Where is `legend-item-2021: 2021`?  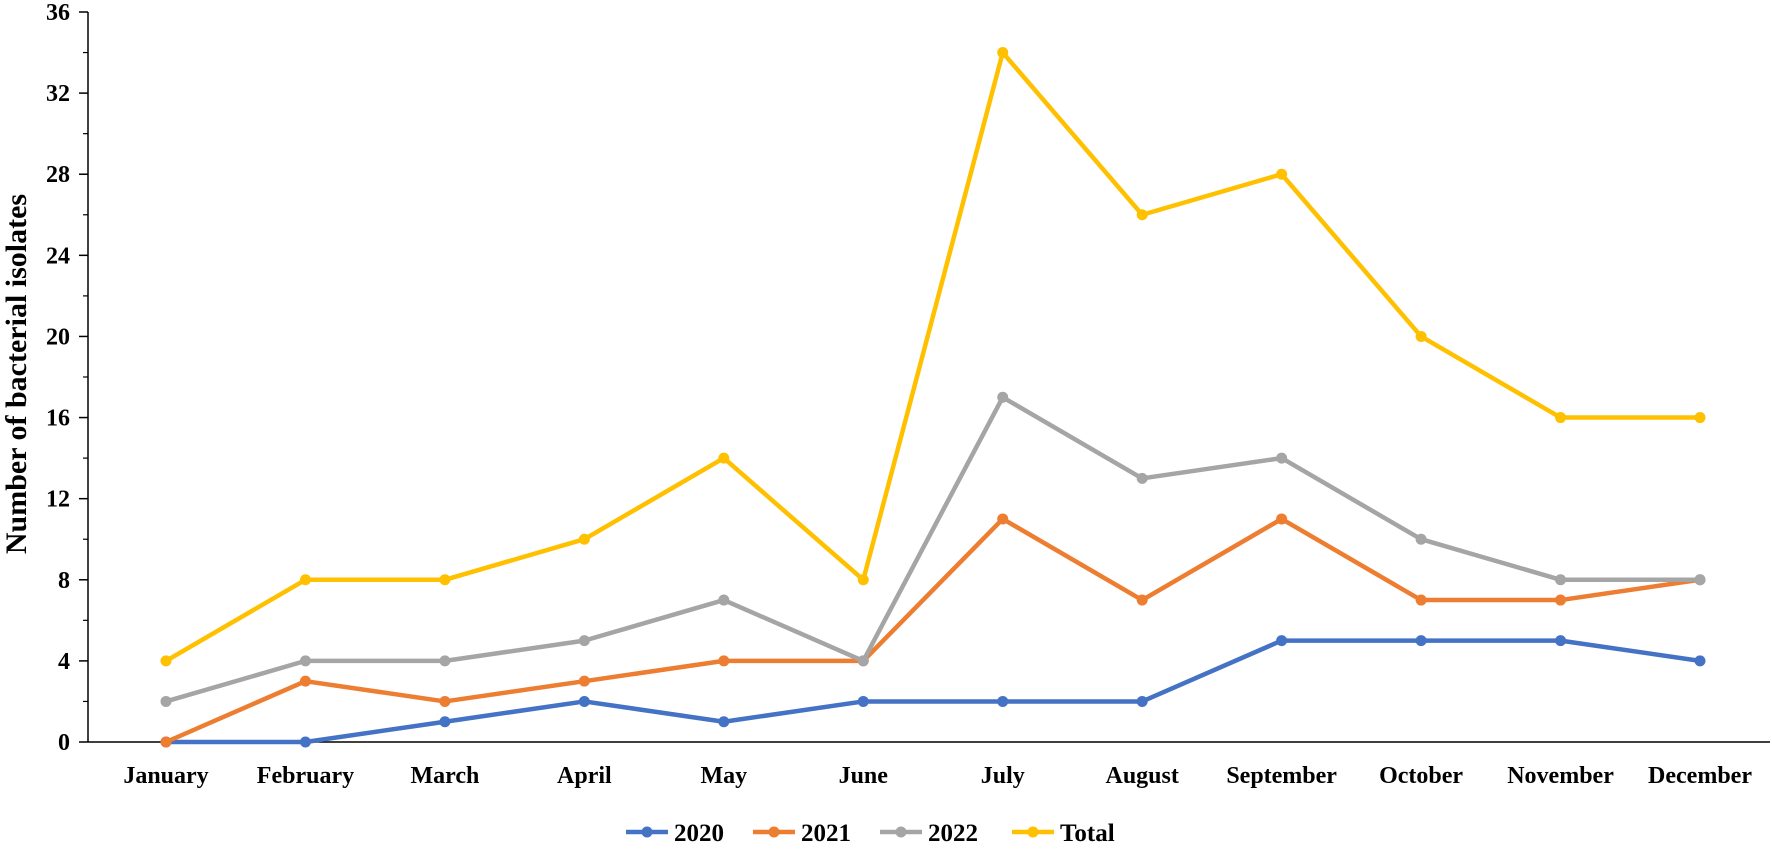
legend-item-2021: 2021 is located at coordinates (802, 833).